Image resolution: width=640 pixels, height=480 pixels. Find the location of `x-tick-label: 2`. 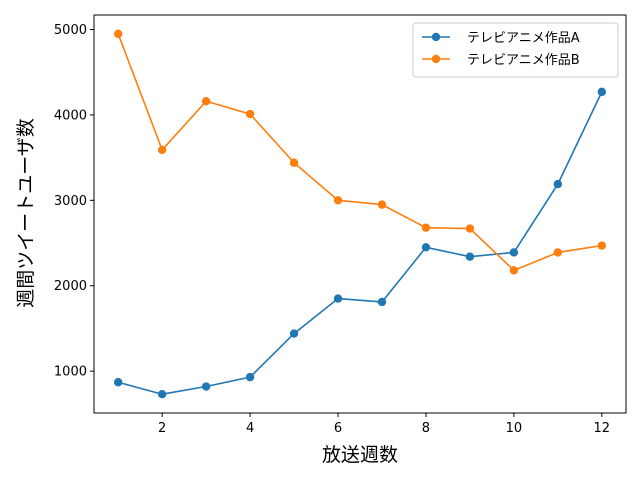

x-tick-label: 2 is located at coordinates (162, 428).